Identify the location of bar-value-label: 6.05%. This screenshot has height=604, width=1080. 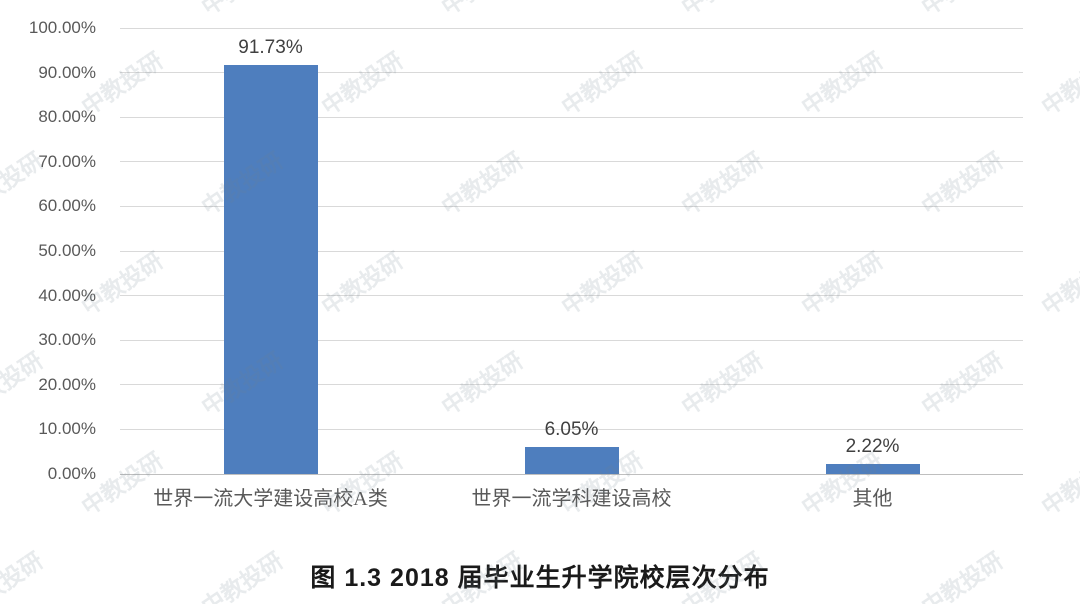
(571, 430).